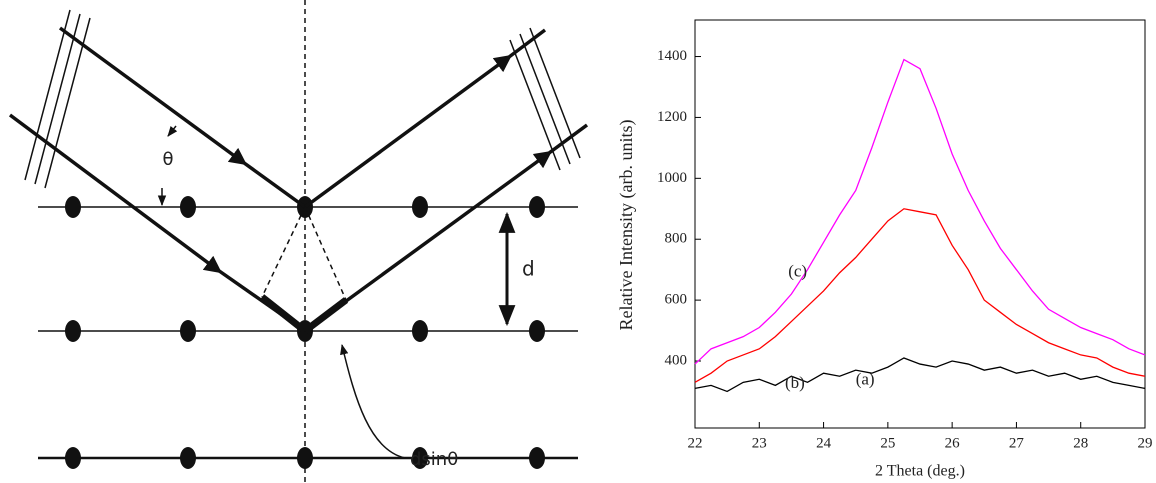 The image size is (1156, 483). Describe the element at coordinates (865, 379) in the screenshot. I see `series-label: (a)` at that location.